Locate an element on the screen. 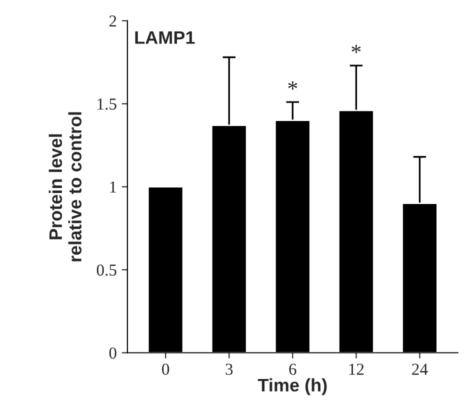 The height and width of the screenshot is (415, 472). y-tick-label: 0.5 is located at coordinates (106, 270).